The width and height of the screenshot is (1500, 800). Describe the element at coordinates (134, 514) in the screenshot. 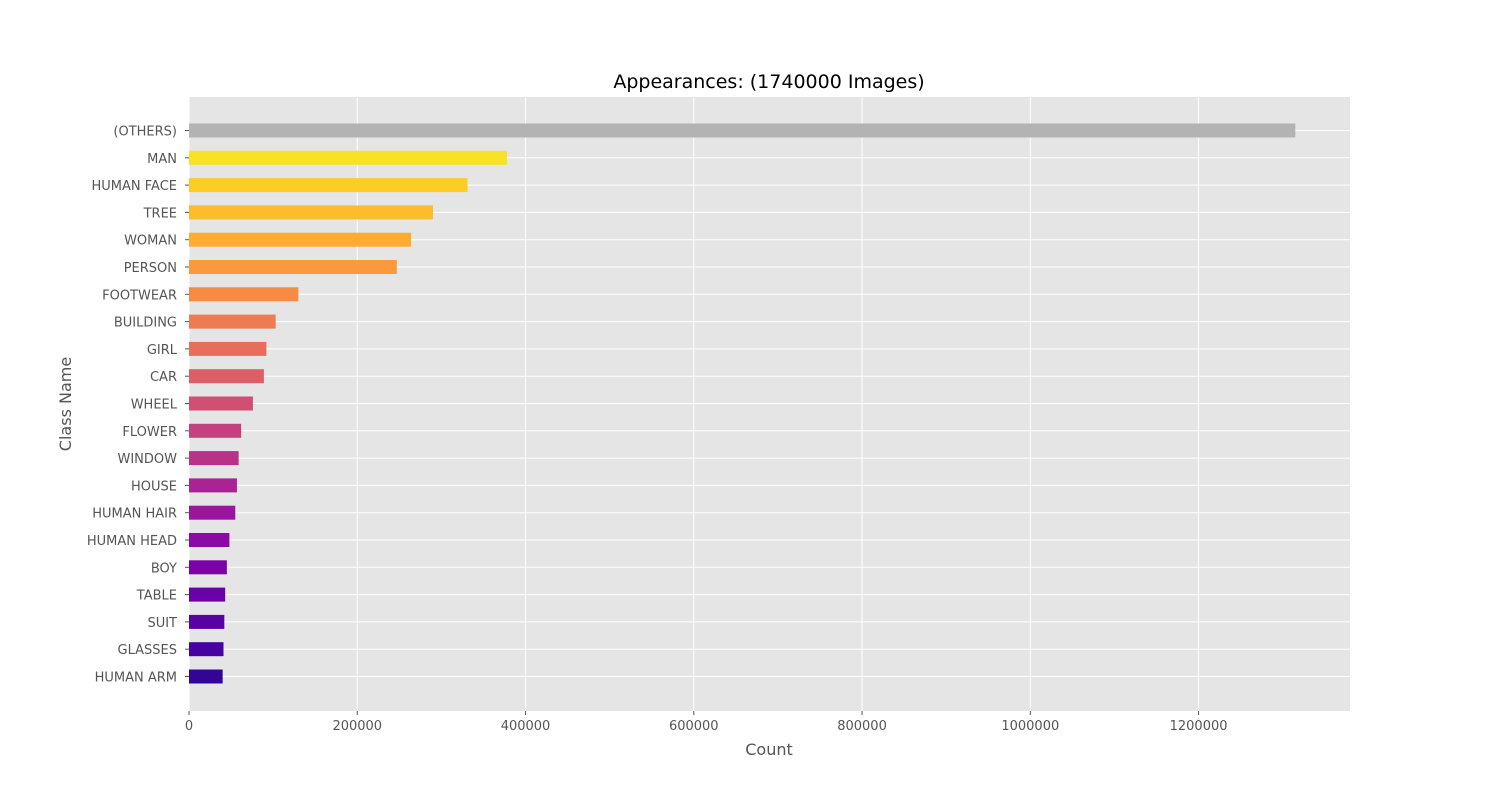

I see `y-tick-label: HUMAN HAIR` at that location.